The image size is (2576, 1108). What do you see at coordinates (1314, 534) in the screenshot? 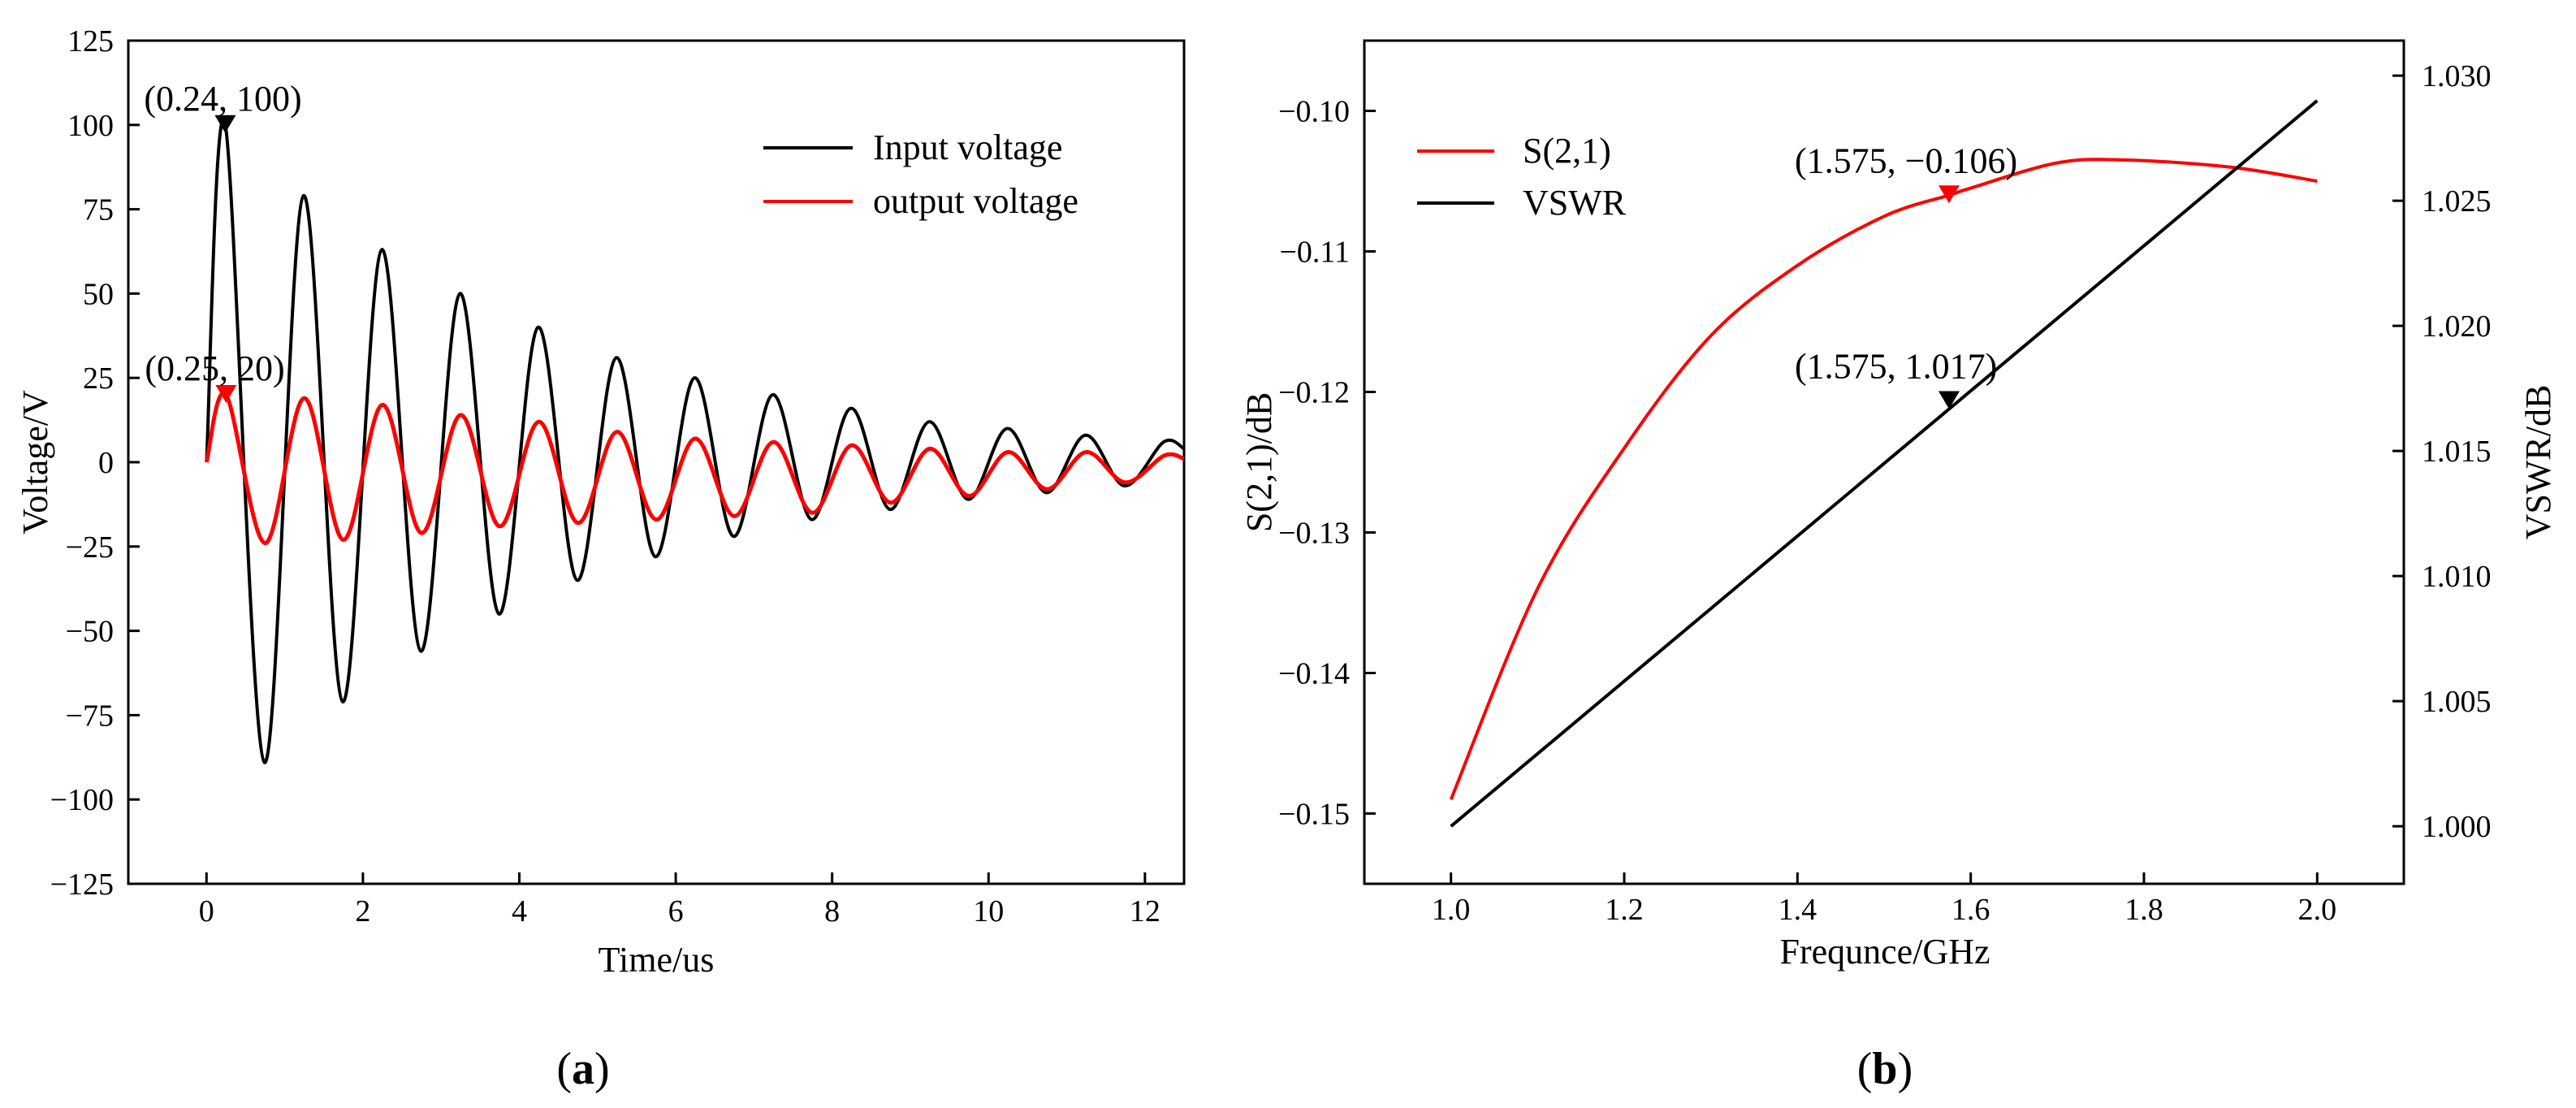
I see `y-tick-label: −0.13` at bounding box center [1314, 534].